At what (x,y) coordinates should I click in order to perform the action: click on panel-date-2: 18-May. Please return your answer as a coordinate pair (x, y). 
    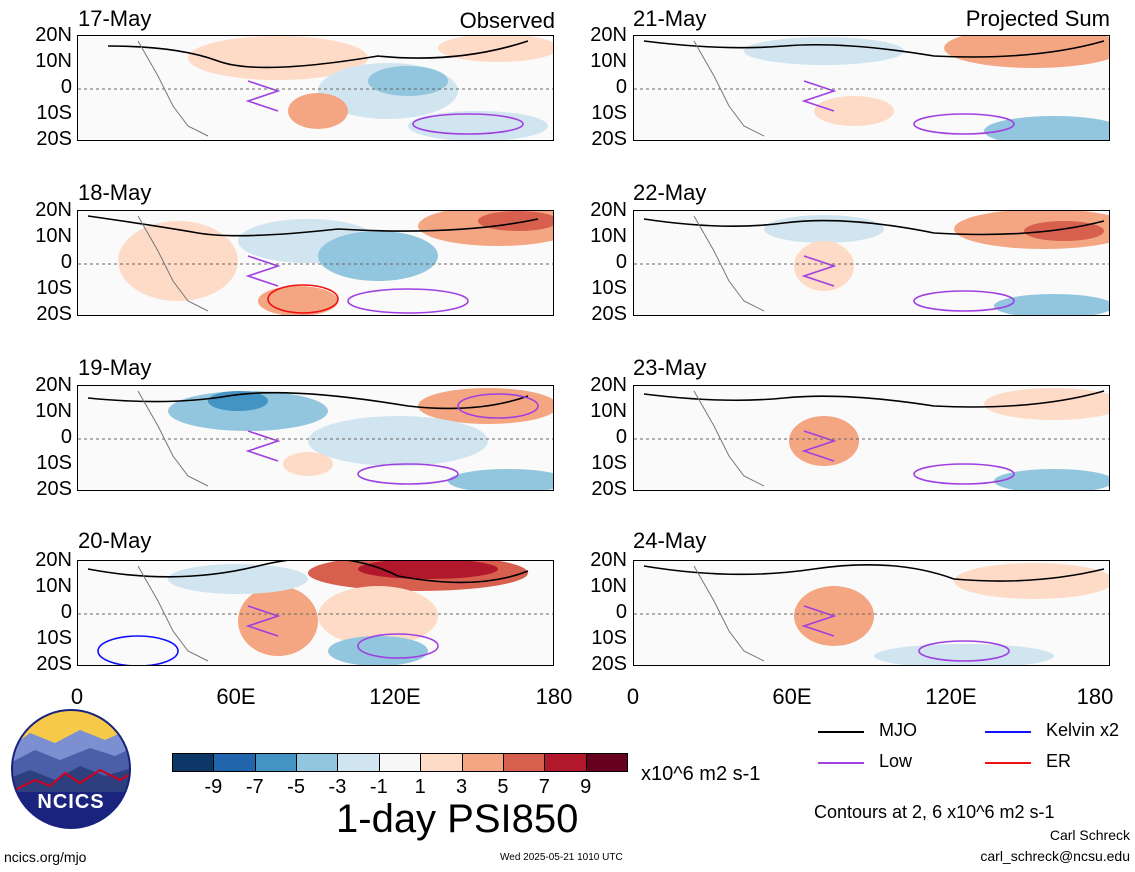
    Looking at the image, I should click on (115, 192).